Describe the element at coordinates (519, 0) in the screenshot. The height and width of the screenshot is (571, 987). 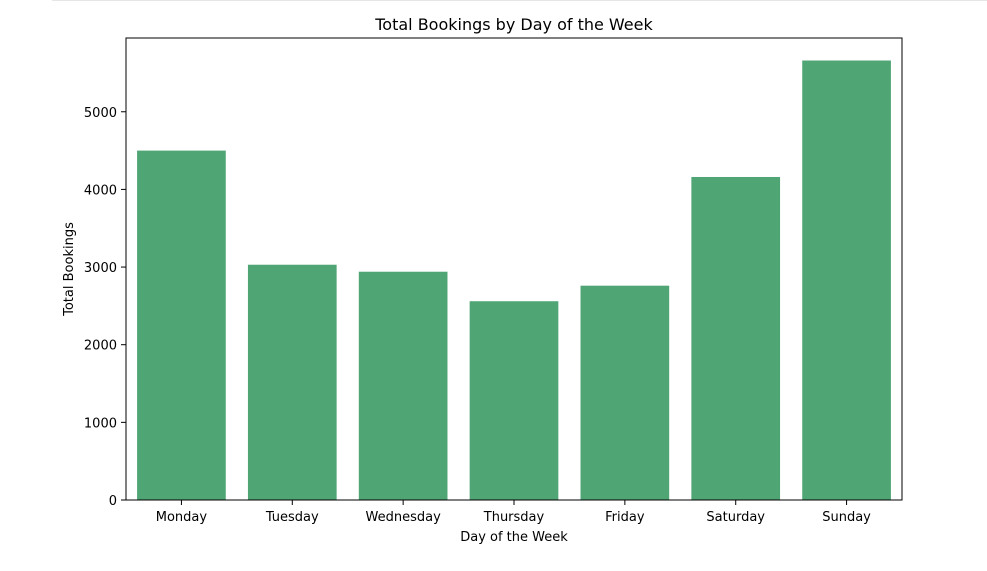
I see `top-divider` at that location.